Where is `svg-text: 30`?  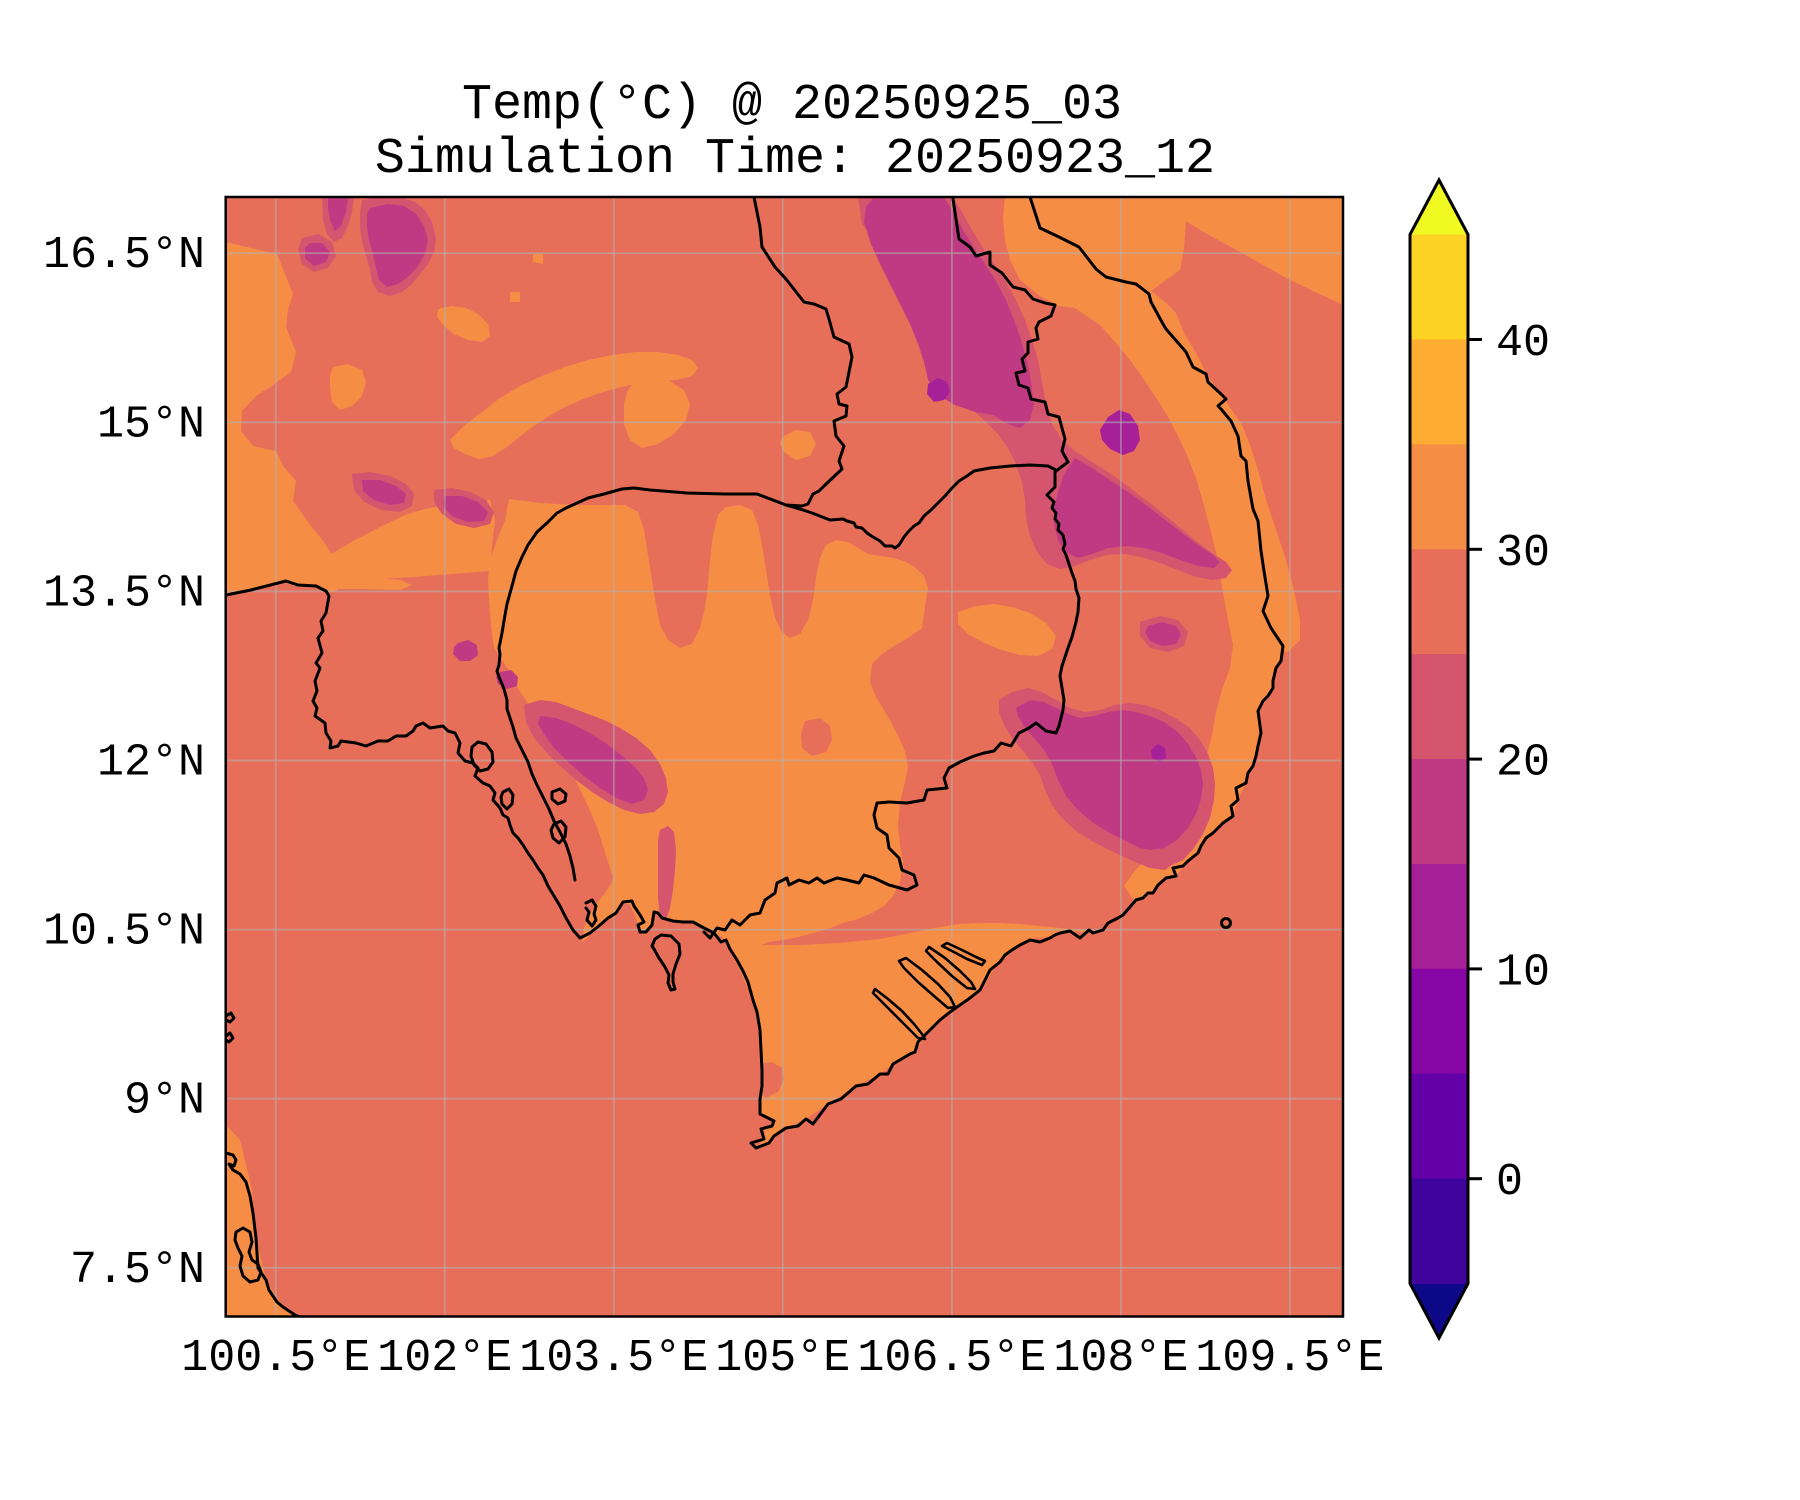 svg-text: 30 is located at coordinates (1523, 553).